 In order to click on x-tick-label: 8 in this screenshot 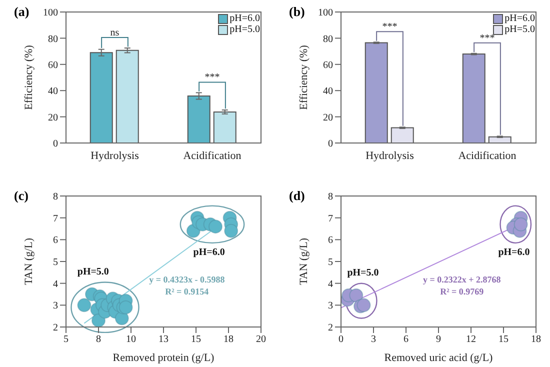, I will do `click(98, 339)`.